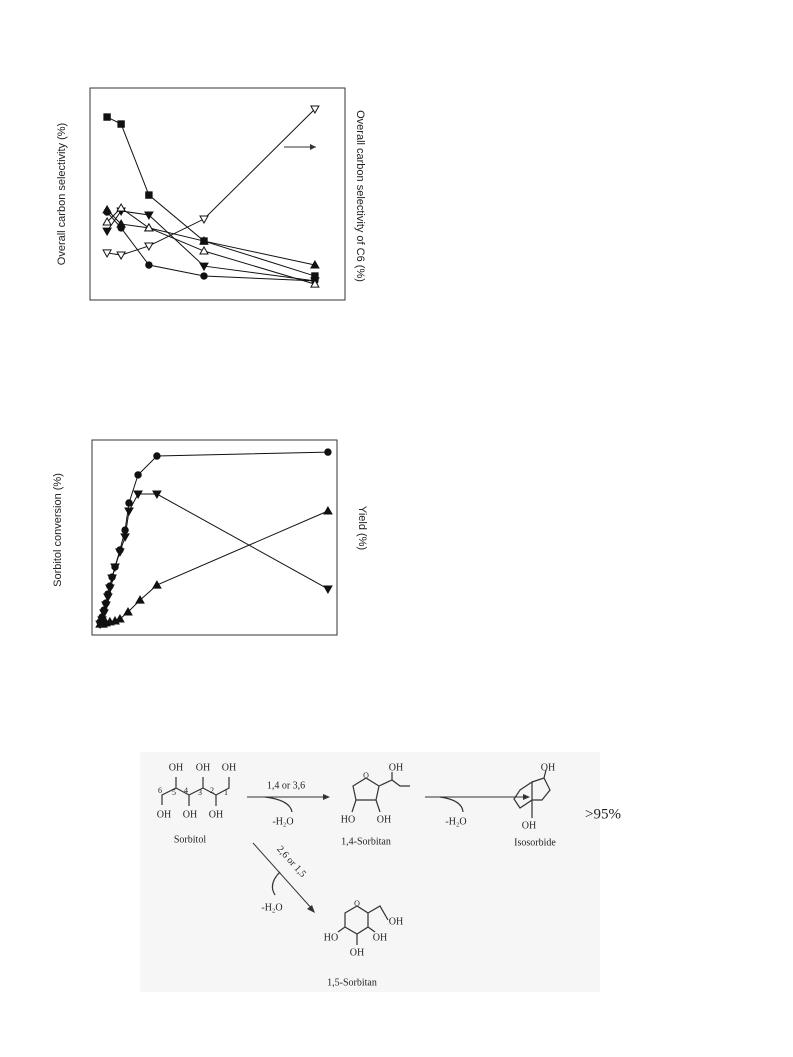 The image size is (793, 1057). Describe the element at coordinates (186, 790) in the screenshot. I see `carbon-number: 4` at that location.